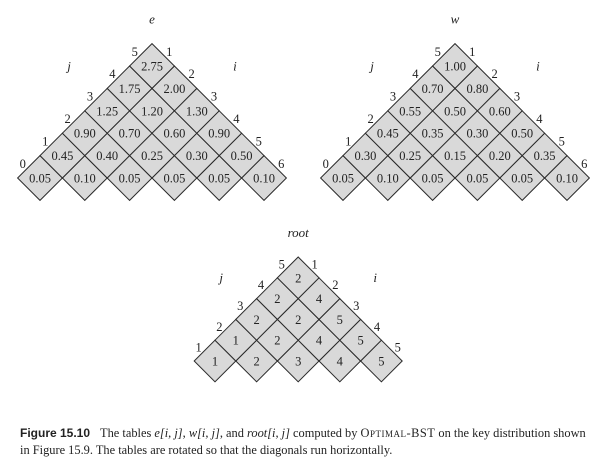  Describe the element at coordinates (264, 179) in the screenshot. I see `e-cell-value: 0.10` at that location.